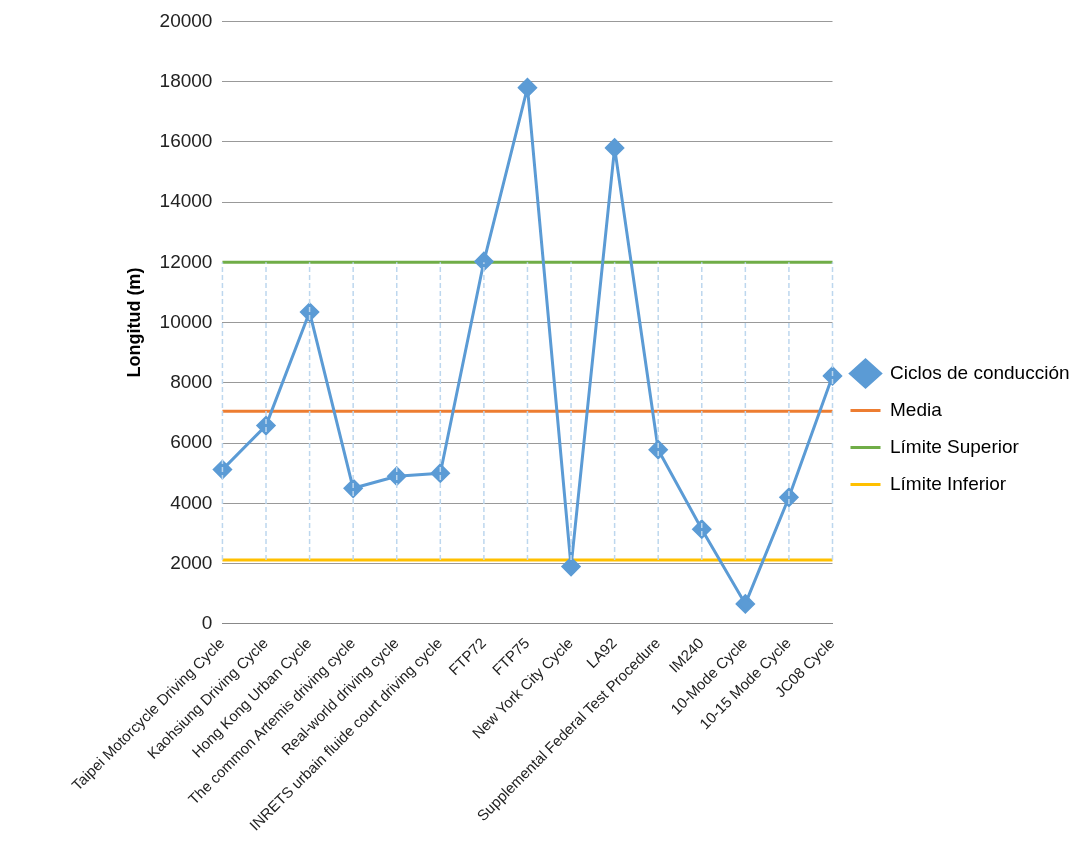  What do you see at coordinates (186, 80) in the screenshot?
I see `y-tick-label: 18000` at bounding box center [186, 80].